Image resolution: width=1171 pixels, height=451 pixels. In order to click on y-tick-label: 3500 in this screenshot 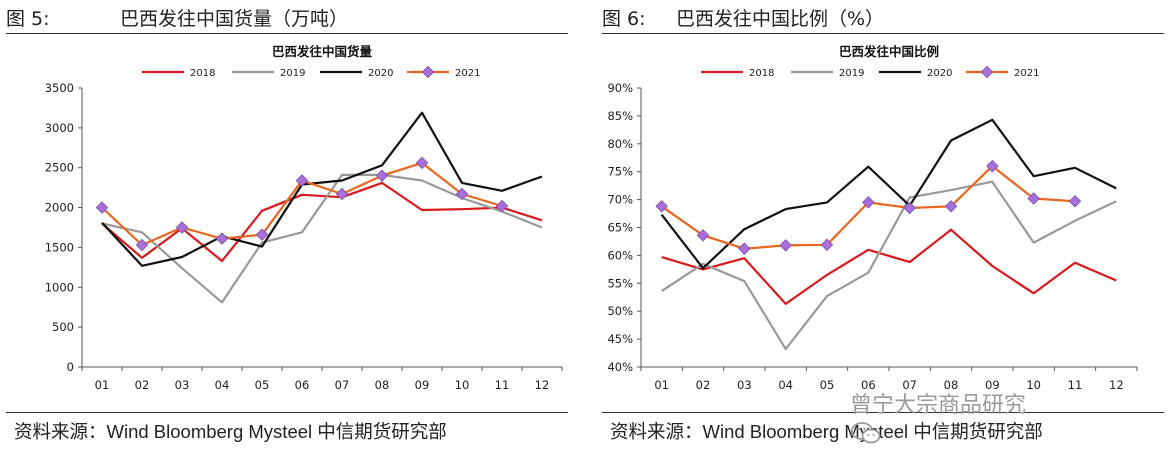, I will do `click(59, 88)`.